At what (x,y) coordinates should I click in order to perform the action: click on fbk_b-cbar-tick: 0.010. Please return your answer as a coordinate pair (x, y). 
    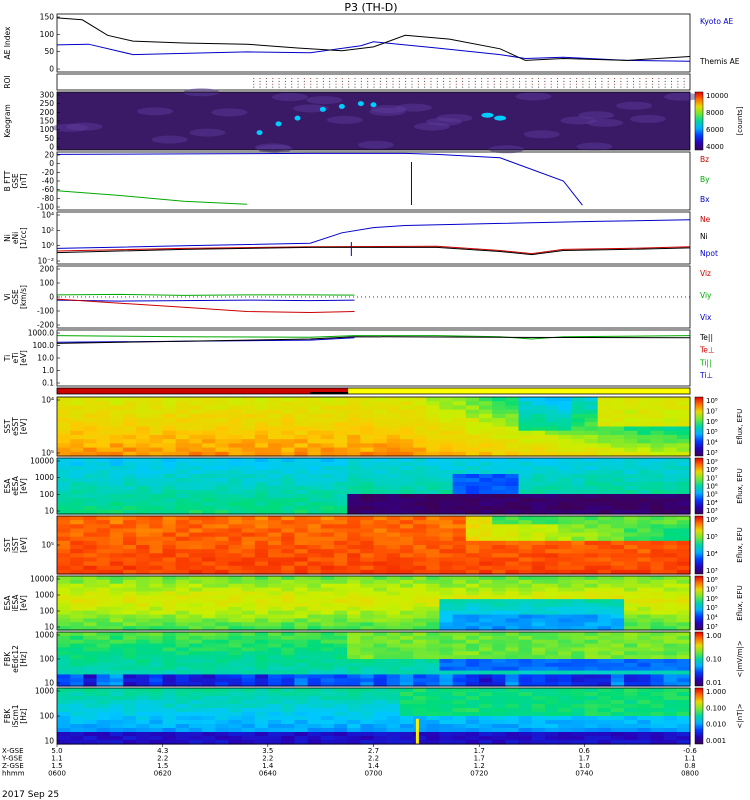
    Looking at the image, I should click on (716, 725).